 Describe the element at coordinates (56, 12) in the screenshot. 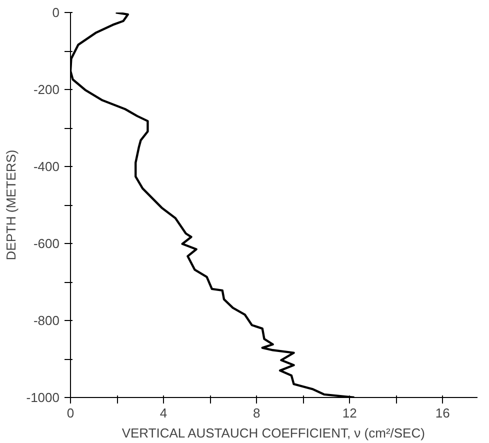

I see `y-tick-label: 0` at that location.